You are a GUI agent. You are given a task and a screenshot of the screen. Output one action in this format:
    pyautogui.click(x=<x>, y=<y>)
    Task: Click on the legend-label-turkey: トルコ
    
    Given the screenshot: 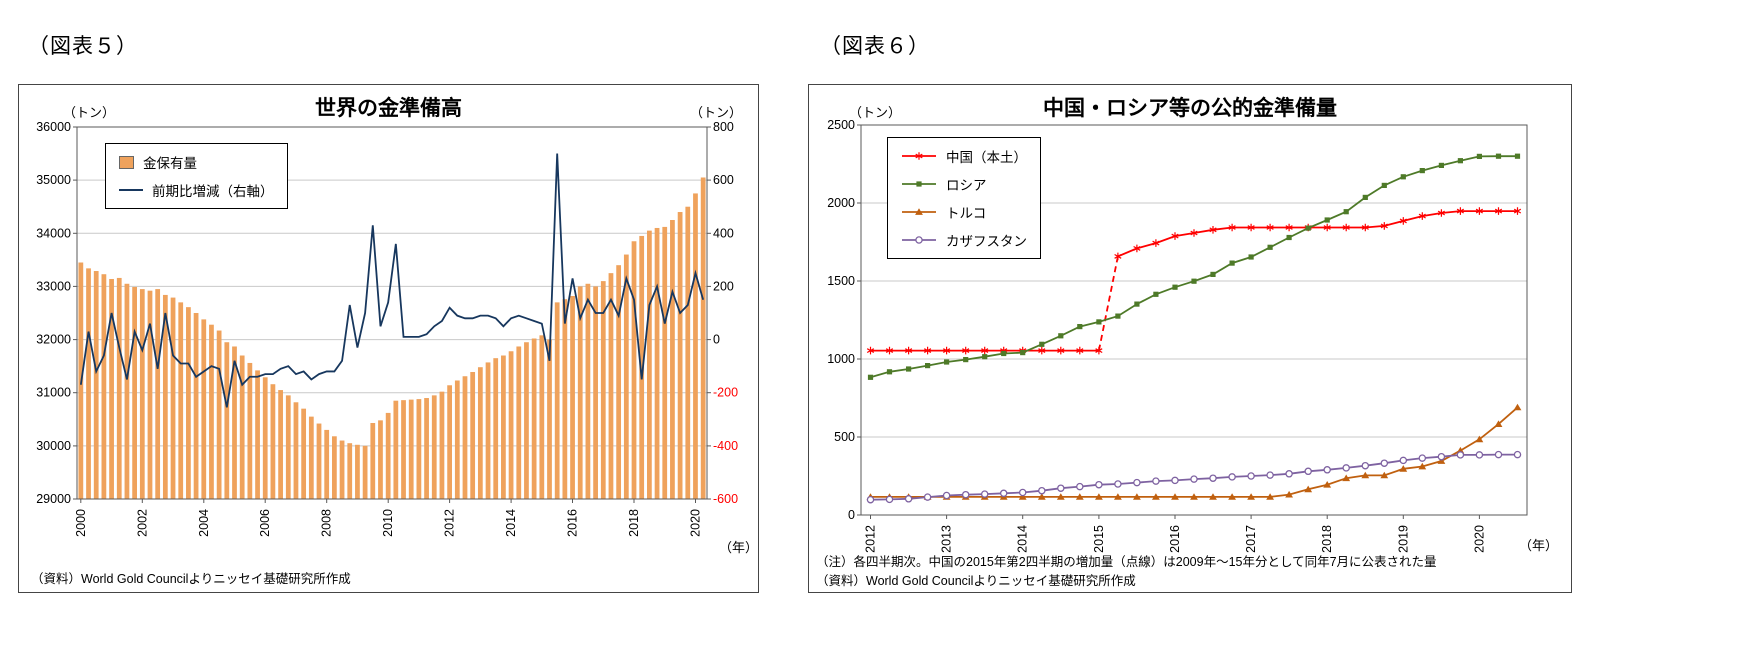 What is the action you would take?
    pyautogui.click(x=966, y=213)
    